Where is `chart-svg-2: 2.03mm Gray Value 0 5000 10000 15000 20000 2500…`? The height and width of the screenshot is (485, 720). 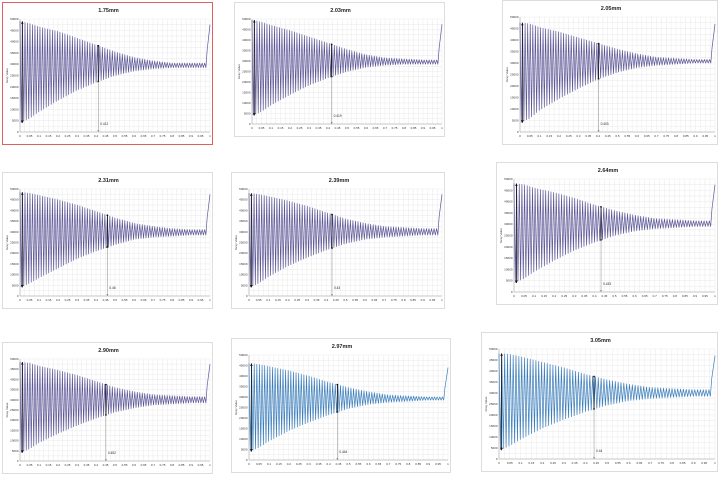
chart-svg-2: 2.03mm Gray Value 0 5000 10000 15000 20000 2500… is located at coordinates (340, 69).